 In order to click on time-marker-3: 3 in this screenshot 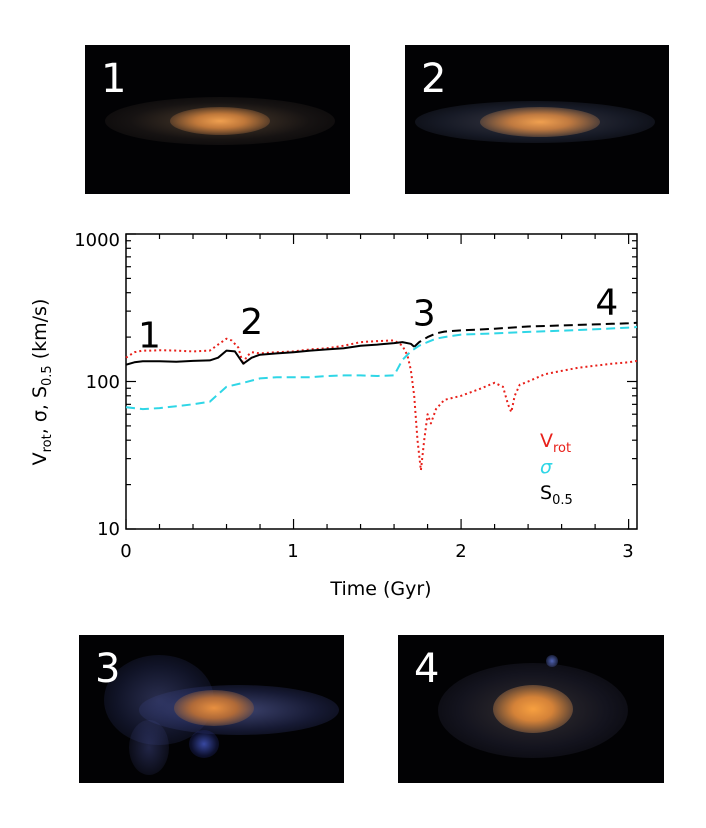, I will do `click(424, 313)`.